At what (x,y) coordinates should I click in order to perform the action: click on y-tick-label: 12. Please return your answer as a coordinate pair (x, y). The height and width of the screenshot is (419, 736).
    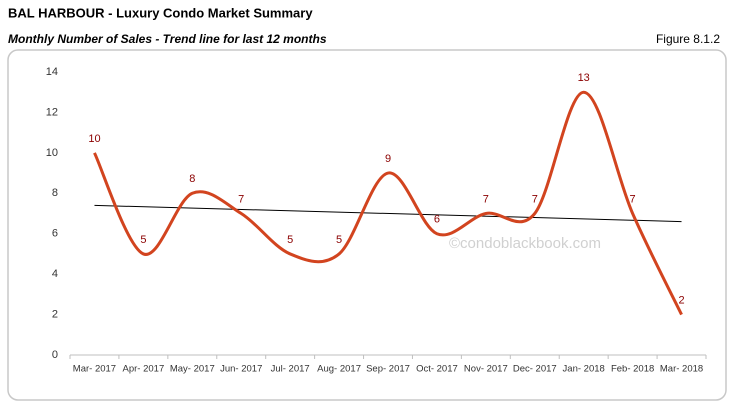
    Looking at the image, I should click on (52, 112).